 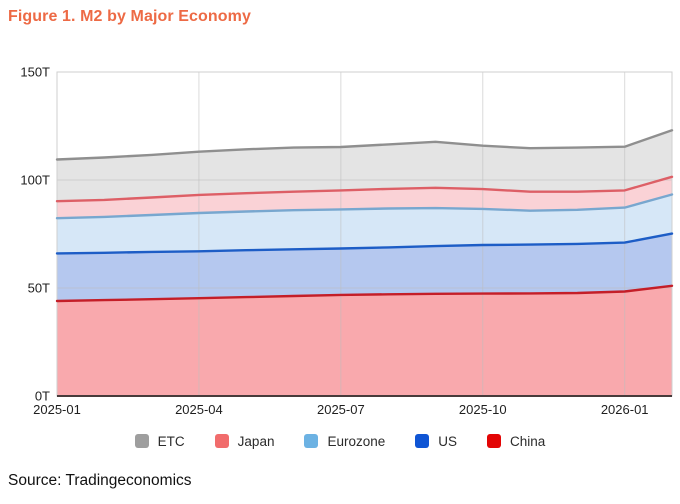 What do you see at coordinates (39, 288) in the screenshot?
I see `y-tick-label-50t: 50T` at bounding box center [39, 288].